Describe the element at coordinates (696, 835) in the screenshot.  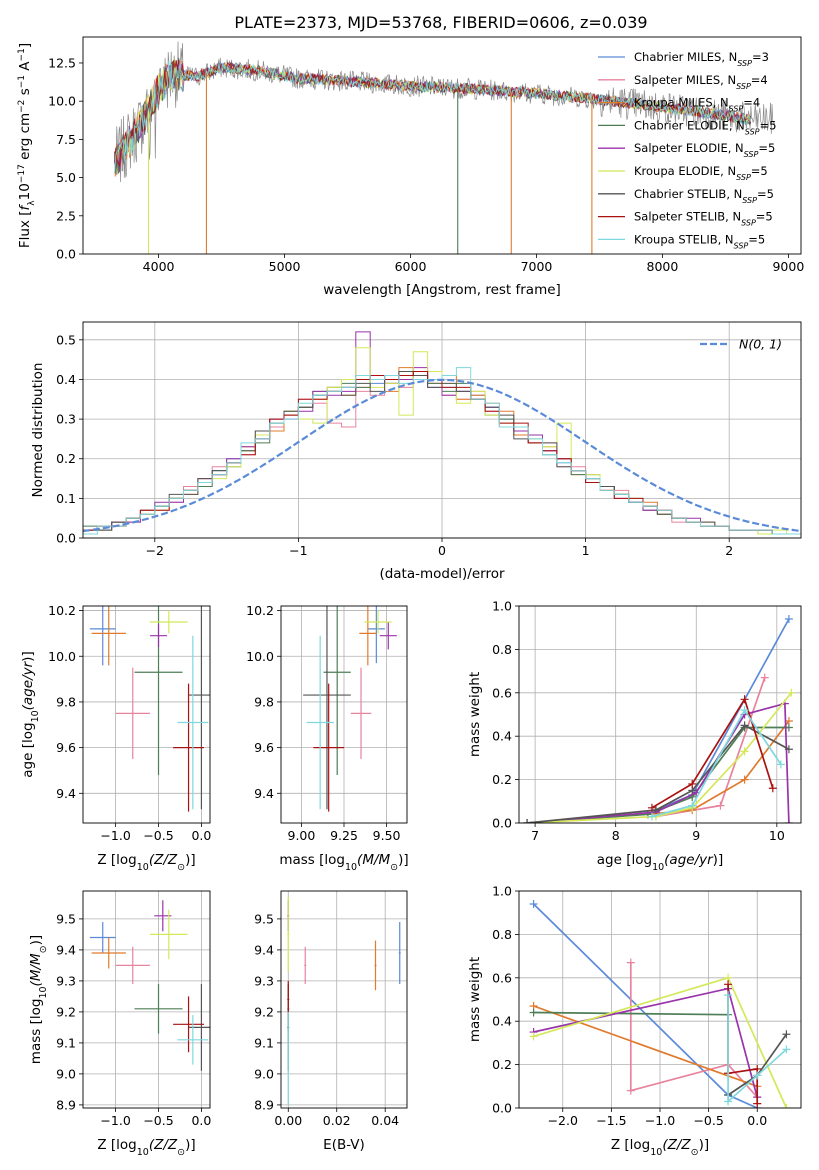
I see `x-tick-label: 9` at that location.